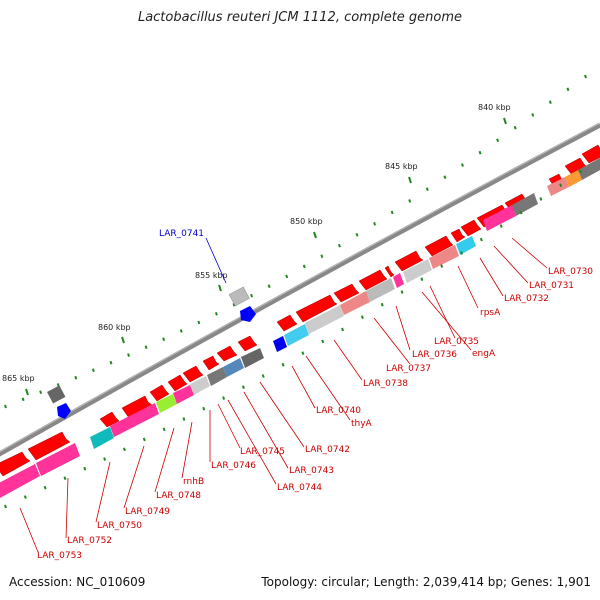 The height and width of the screenshot is (600, 600). I want to click on gene-label: LAR_0744, so click(299, 488).